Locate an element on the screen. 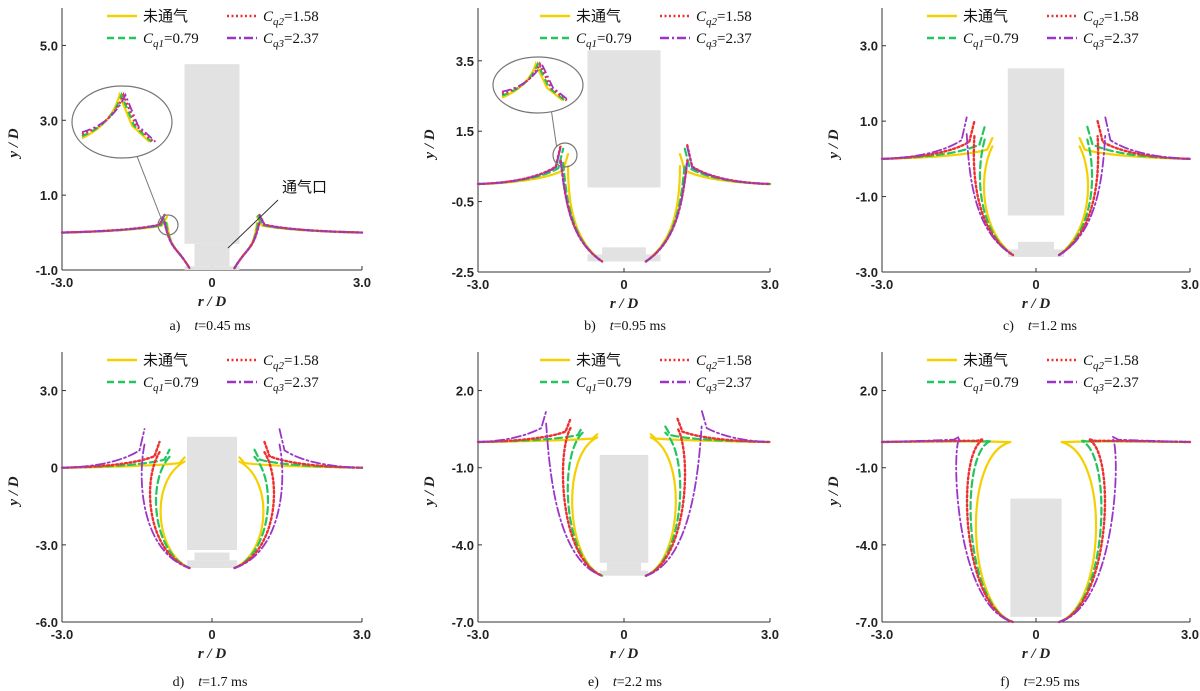 This screenshot has height=691, width=1200. caption-letter: b) is located at coordinates (597, 326).